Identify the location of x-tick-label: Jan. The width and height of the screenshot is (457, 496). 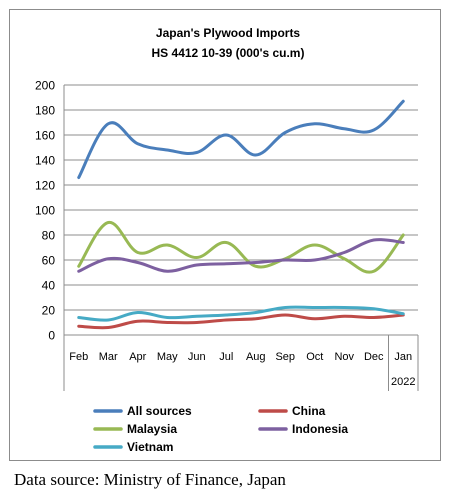
(403, 357).